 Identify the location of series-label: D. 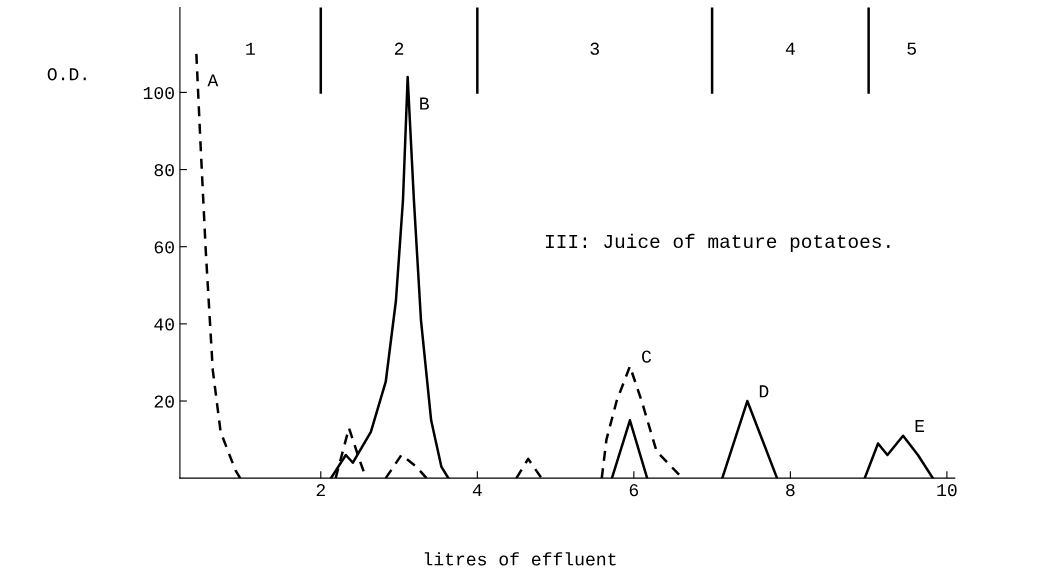
(764, 391).